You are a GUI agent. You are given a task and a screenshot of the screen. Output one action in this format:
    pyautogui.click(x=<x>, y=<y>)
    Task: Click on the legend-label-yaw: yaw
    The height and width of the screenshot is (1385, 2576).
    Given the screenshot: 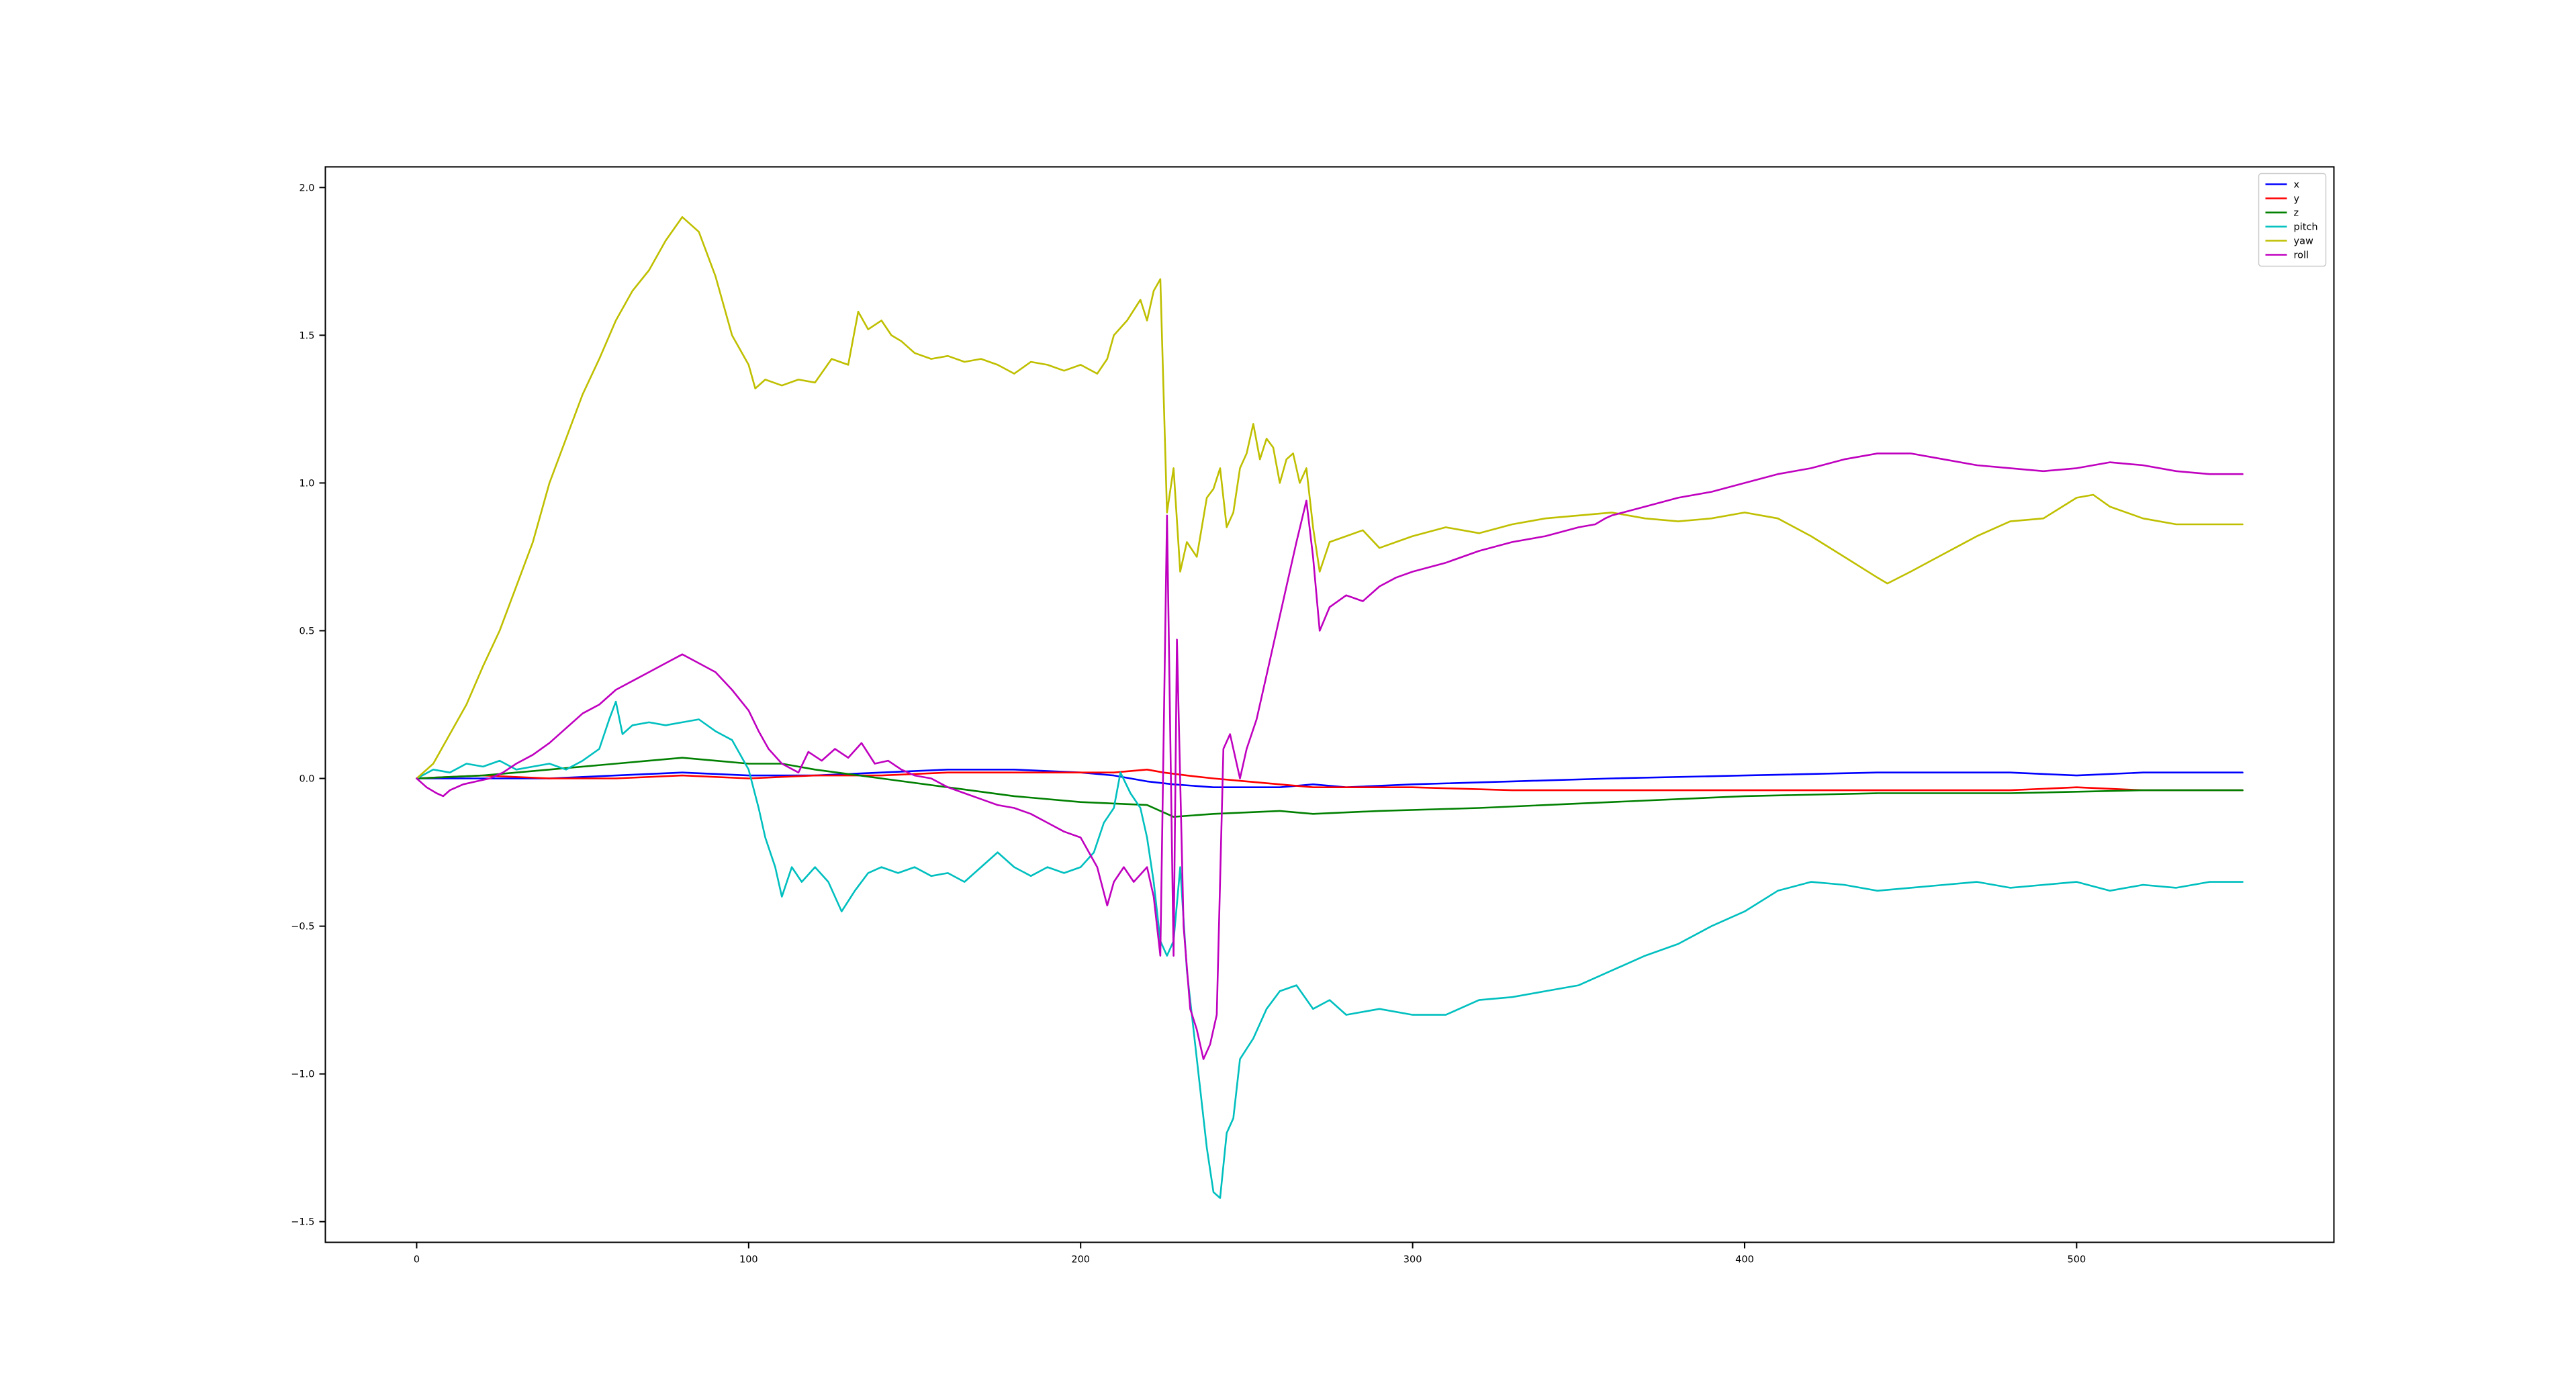 What is the action you would take?
    pyautogui.click(x=2303, y=241)
    